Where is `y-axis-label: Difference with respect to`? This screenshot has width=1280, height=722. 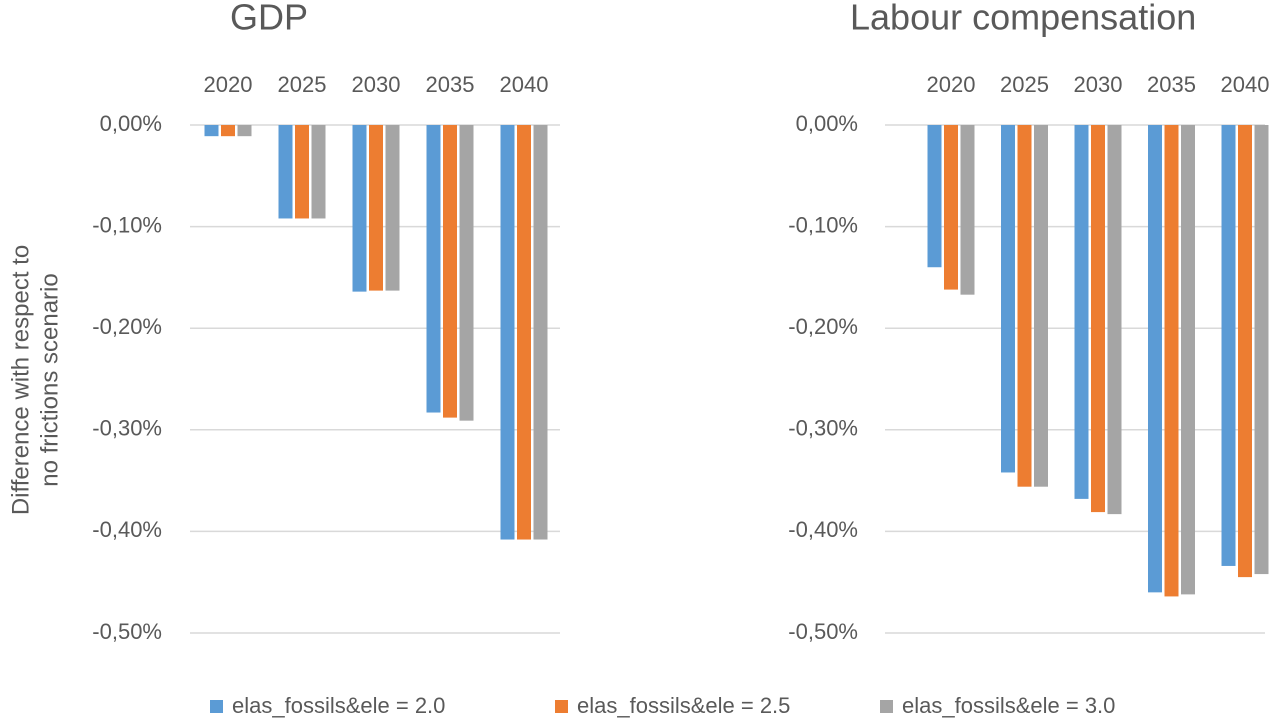
y-axis-label: Difference with respect to is located at coordinates (20, 380).